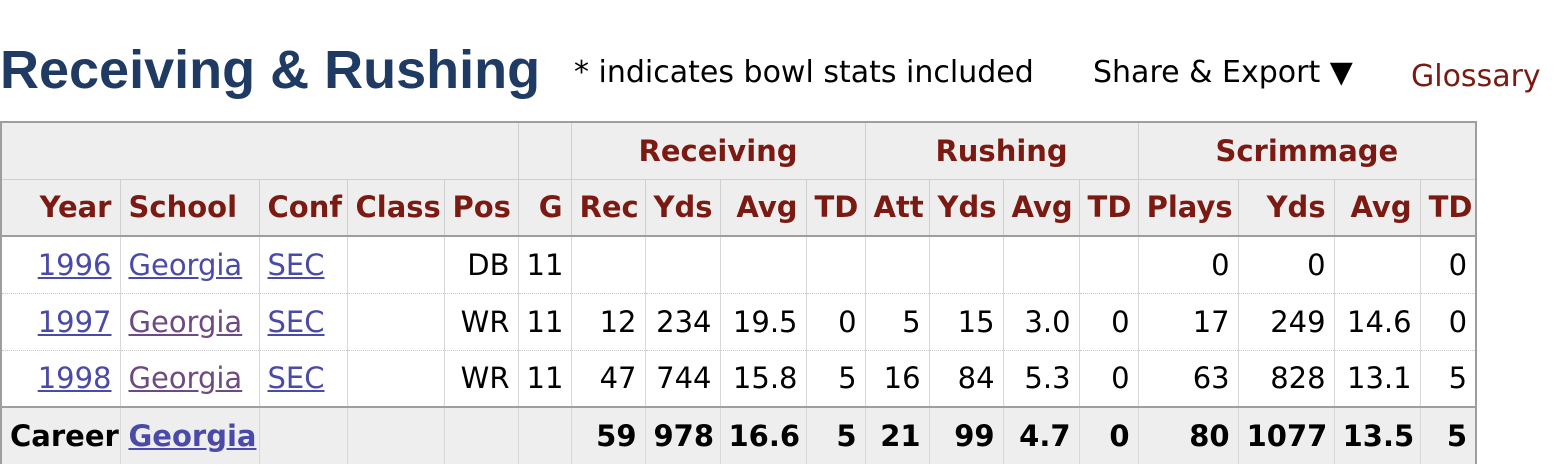 The height and width of the screenshot is (469, 1556). I want to click on cell-rec-td, so click(835, 265).